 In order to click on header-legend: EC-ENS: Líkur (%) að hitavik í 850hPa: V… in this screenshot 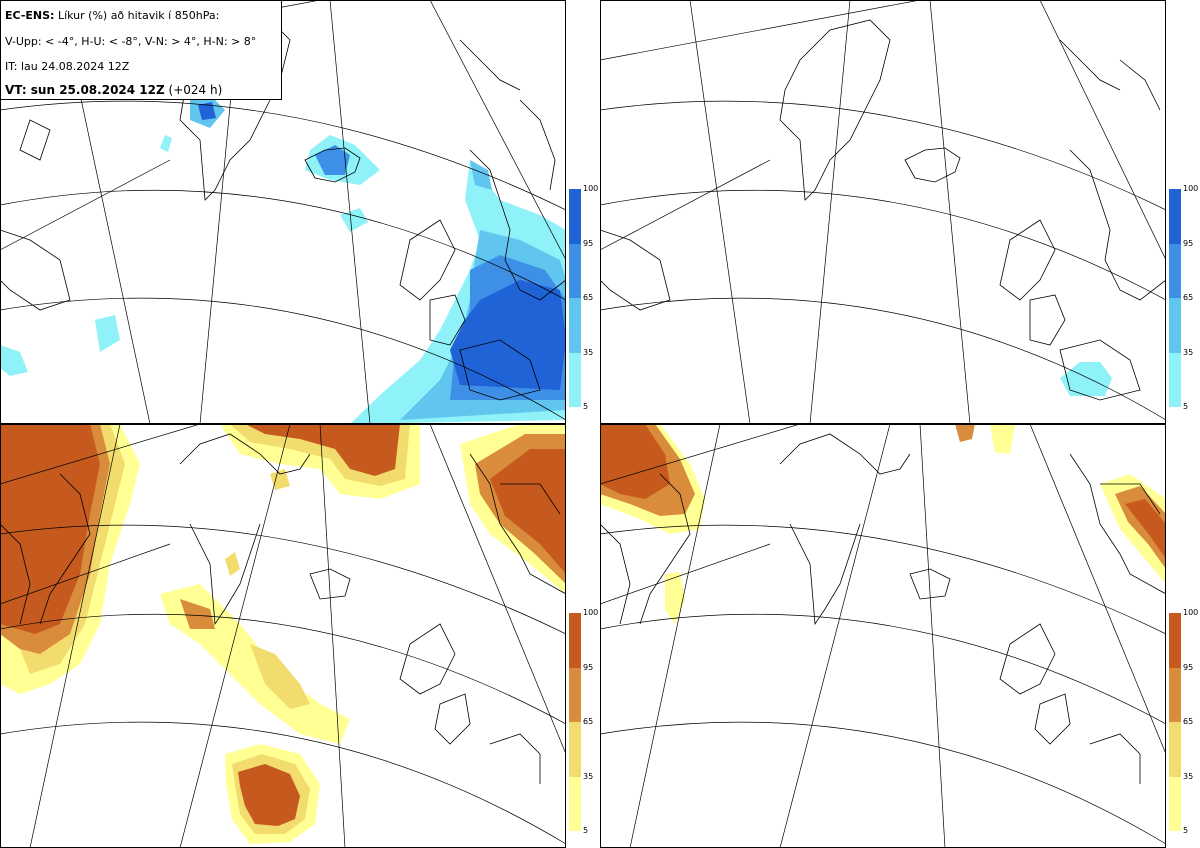, I will do `click(141, 50)`.